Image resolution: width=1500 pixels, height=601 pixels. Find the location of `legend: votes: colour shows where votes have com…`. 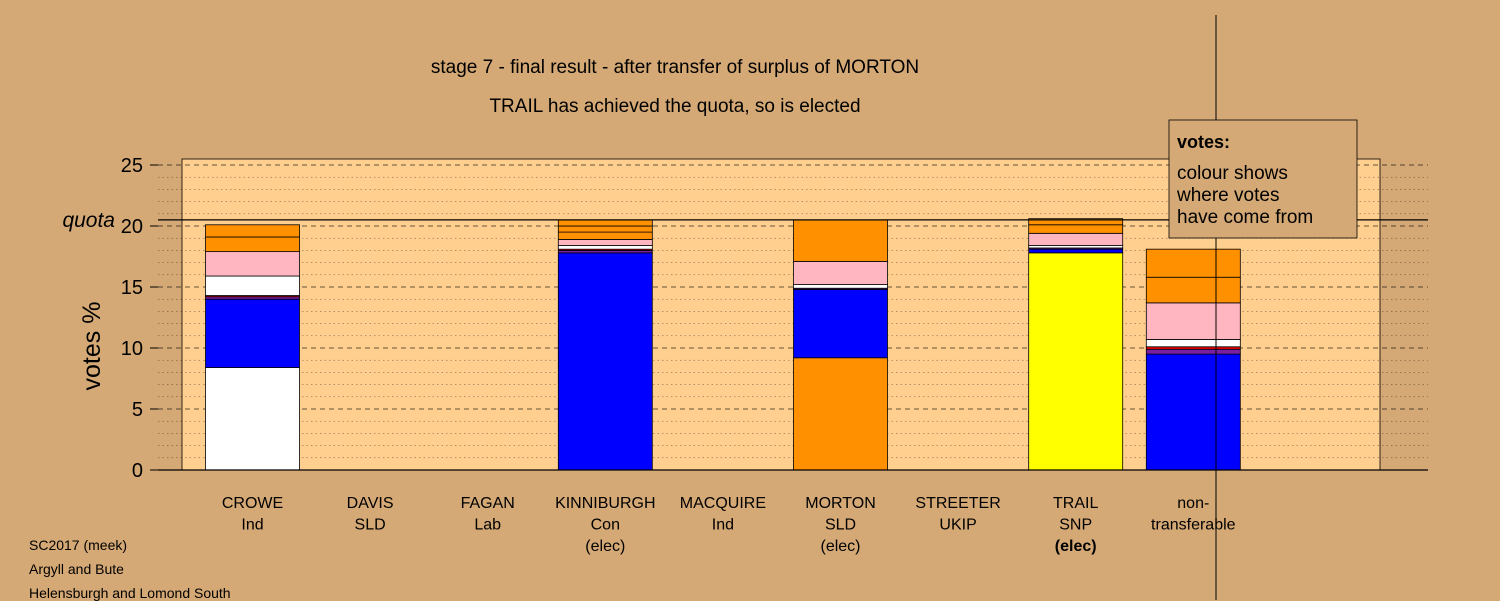

legend: votes: colour shows where votes have com… is located at coordinates (1263, 179).